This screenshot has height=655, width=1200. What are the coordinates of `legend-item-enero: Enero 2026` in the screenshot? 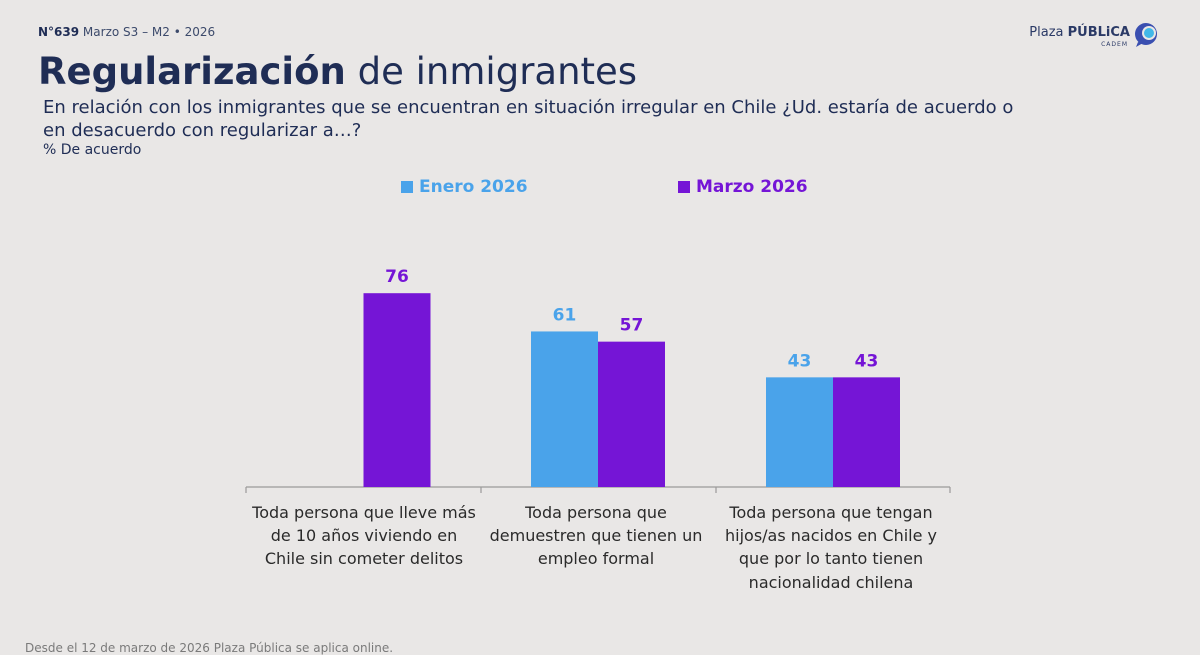 It's located at (464, 187).